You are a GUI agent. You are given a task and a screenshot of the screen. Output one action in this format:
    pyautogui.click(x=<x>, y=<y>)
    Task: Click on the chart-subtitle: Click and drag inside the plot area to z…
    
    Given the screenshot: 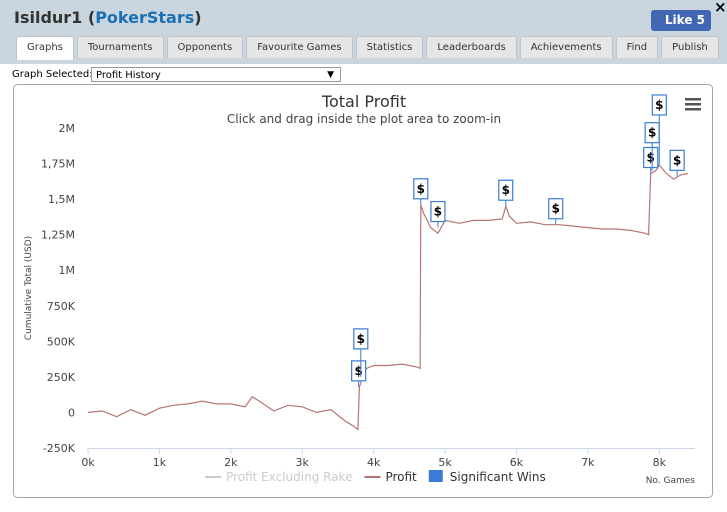 What is the action you would take?
    pyautogui.click(x=364, y=119)
    